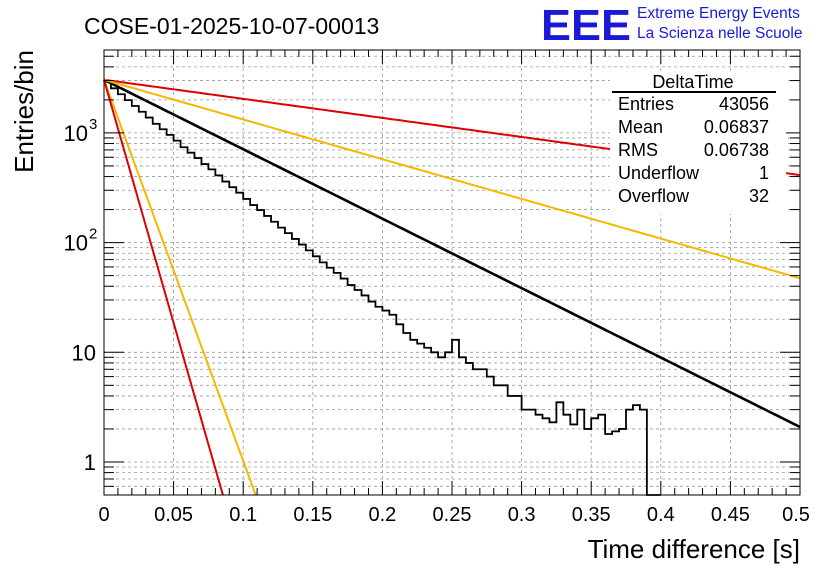 Image resolution: width=836 pixels, height=572 pixels. What do you see at coordinates (638, 150) in the screenshot?
I see `stats-label: RMS` at bounding box center [638, 150].